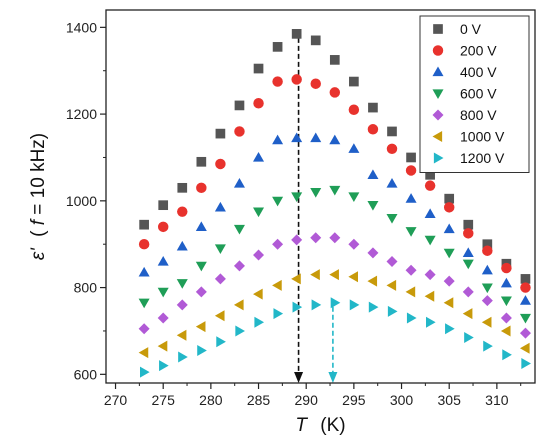 The height and width of the screenshot is (446, 550). I want to click on legend-item: 800 V, so click(464, 115).